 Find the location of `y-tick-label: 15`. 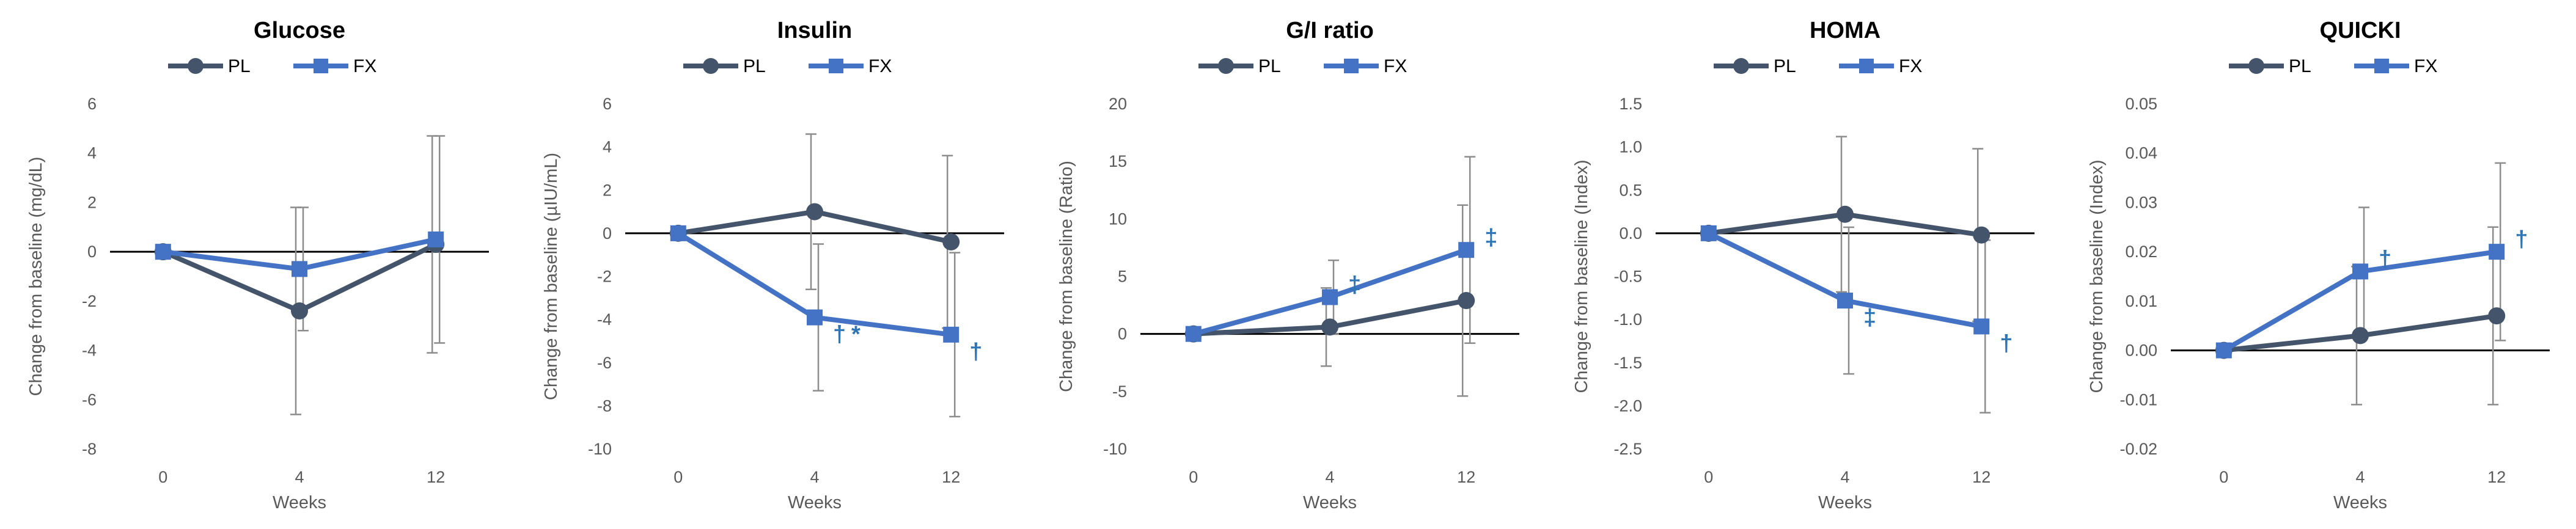

y-tick-label: 15 is located at coordinates (1118, 161).